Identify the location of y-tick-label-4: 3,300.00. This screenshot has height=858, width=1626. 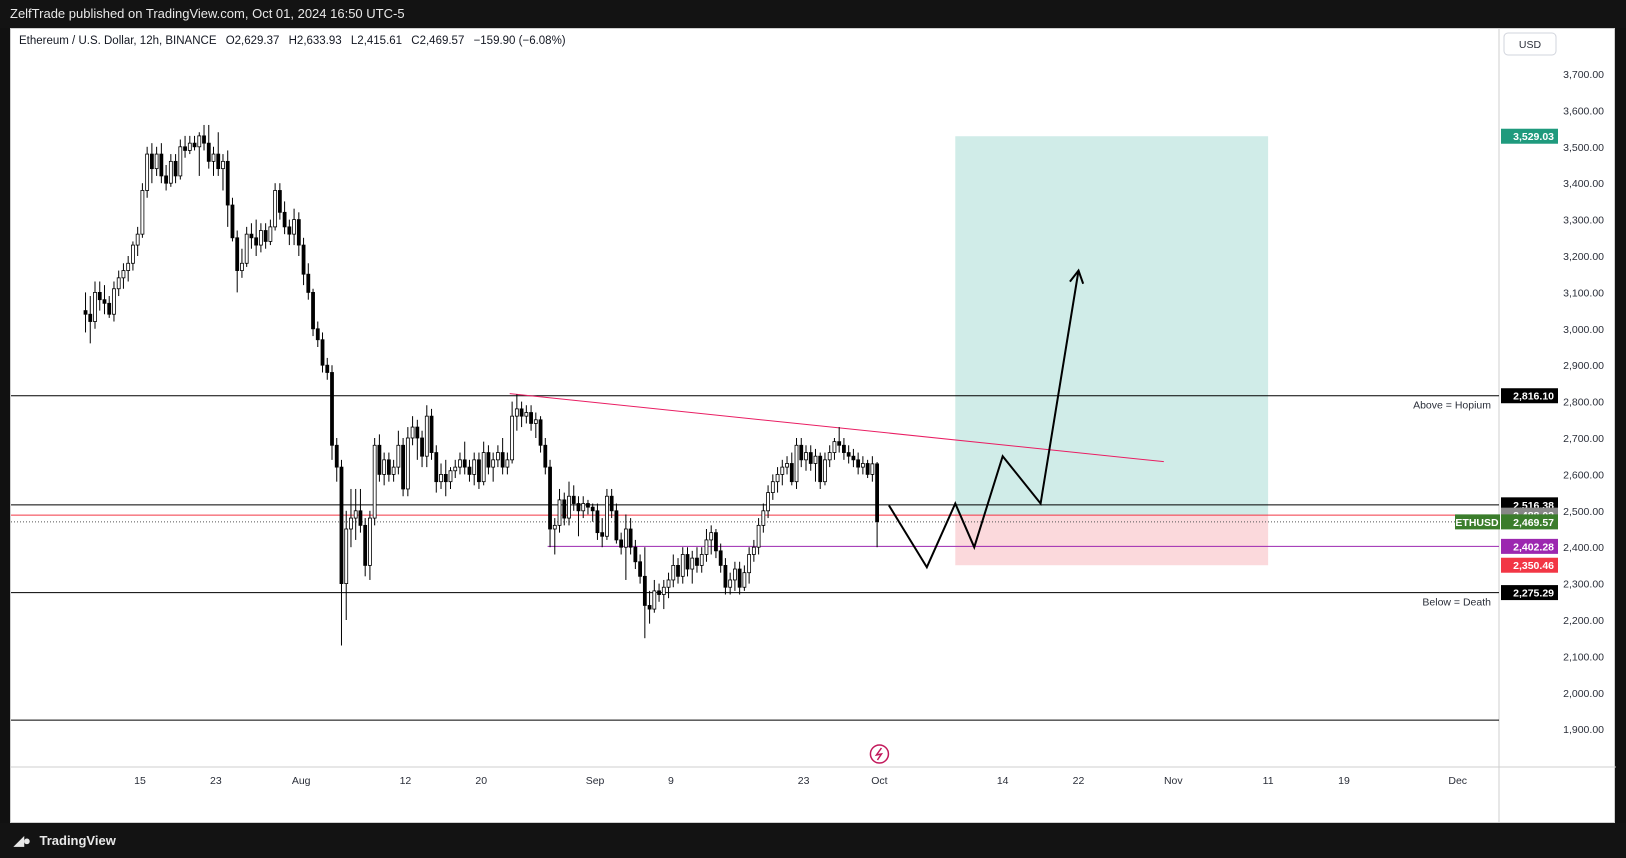
(1583, 221).